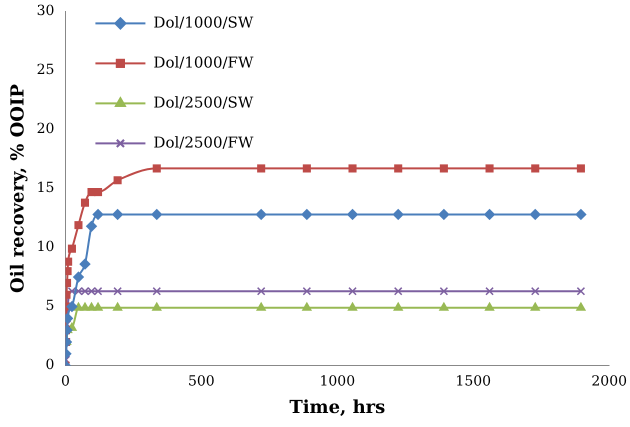 The image size is (630, 427). I want to click on legend-label: Dol/2500/SW, so click(203, 102).